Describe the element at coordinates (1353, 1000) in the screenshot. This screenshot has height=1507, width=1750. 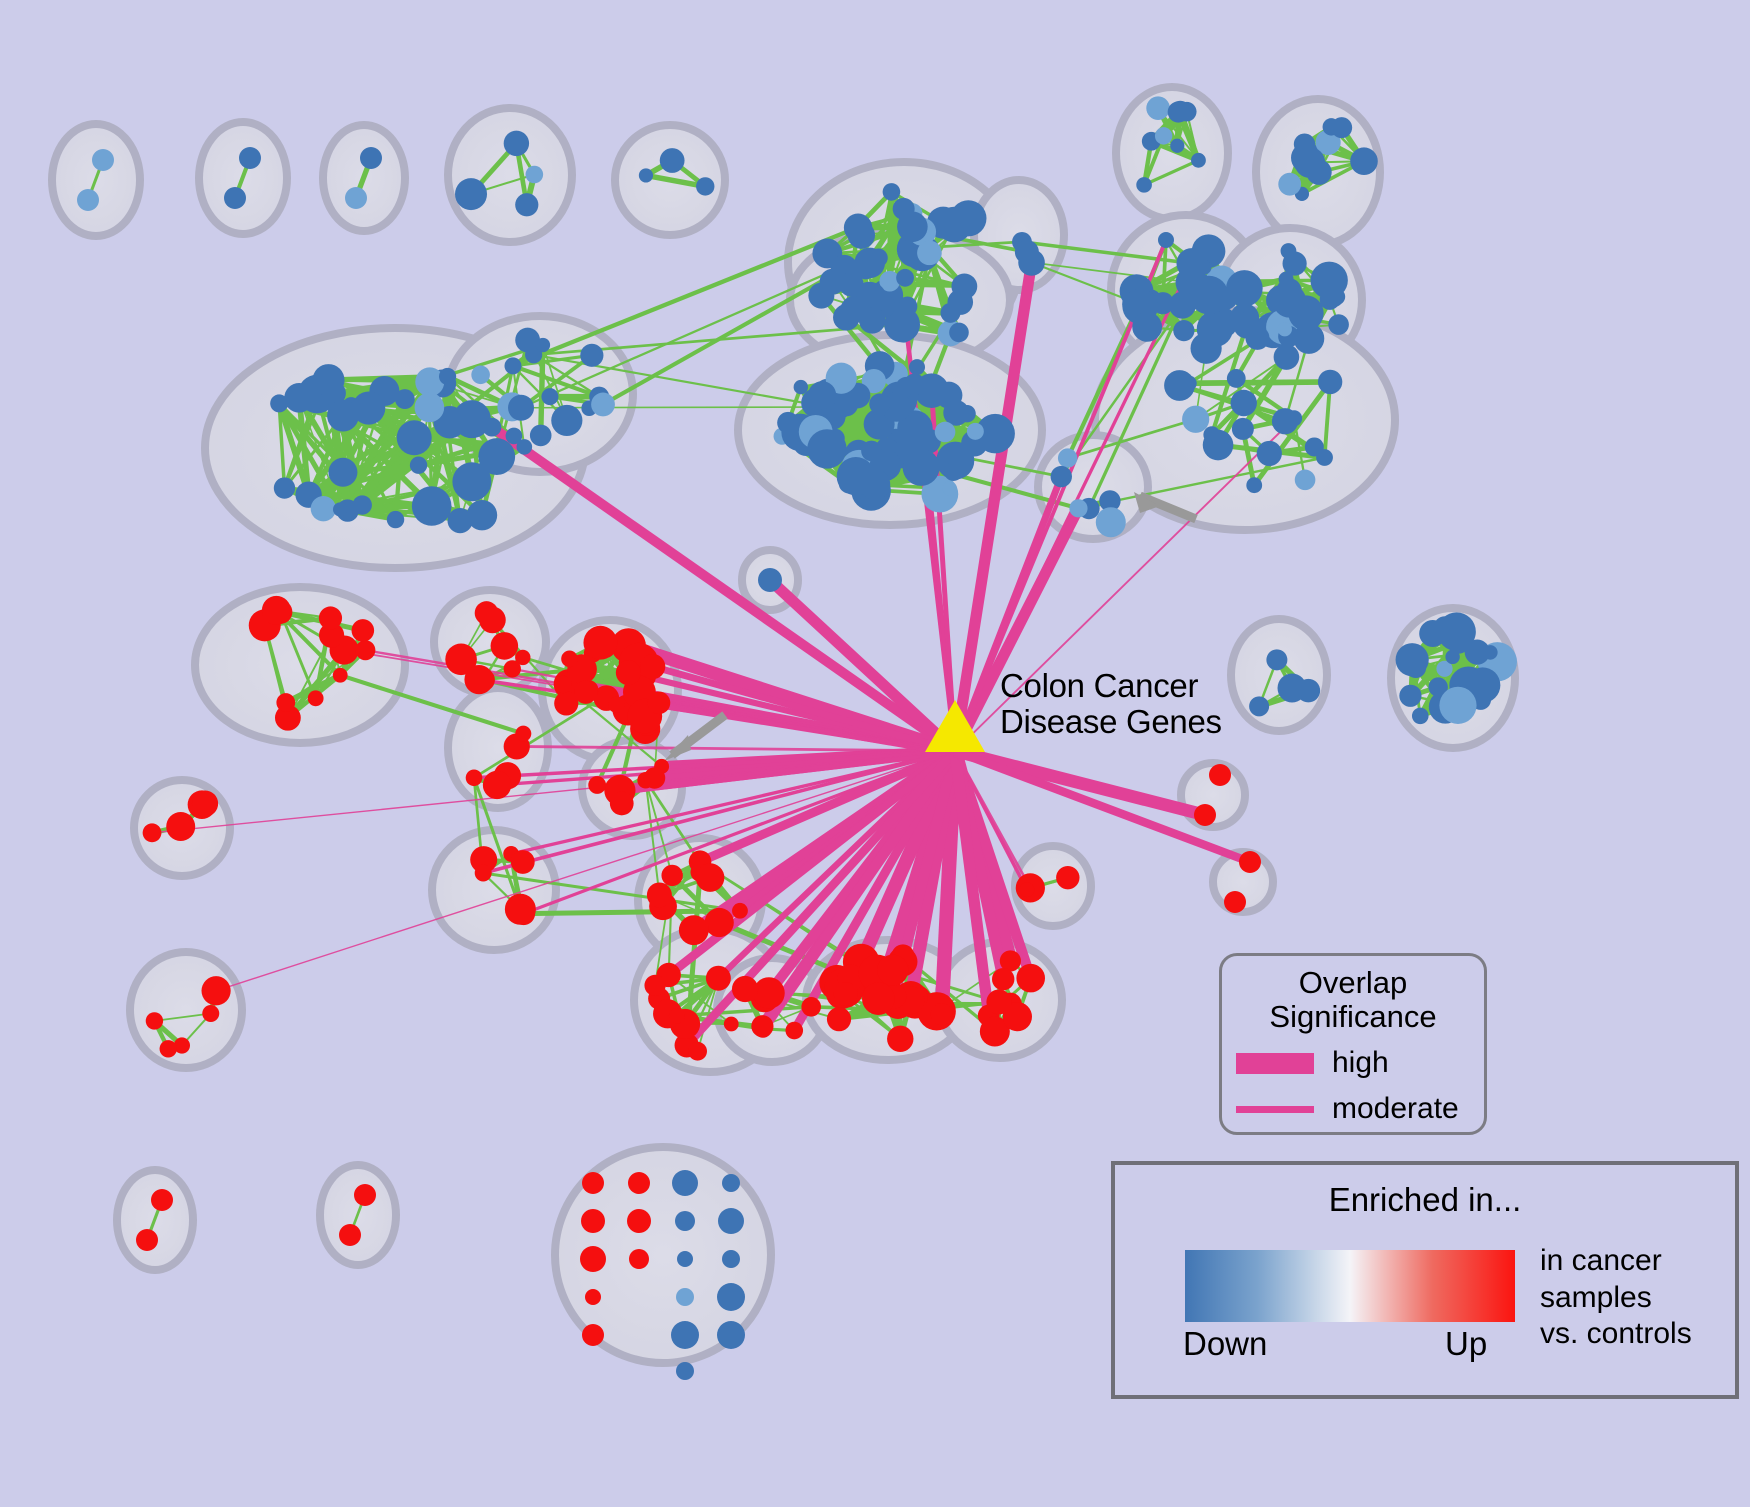
I see `overlap-legend-title: Overlap Significance` at that location.